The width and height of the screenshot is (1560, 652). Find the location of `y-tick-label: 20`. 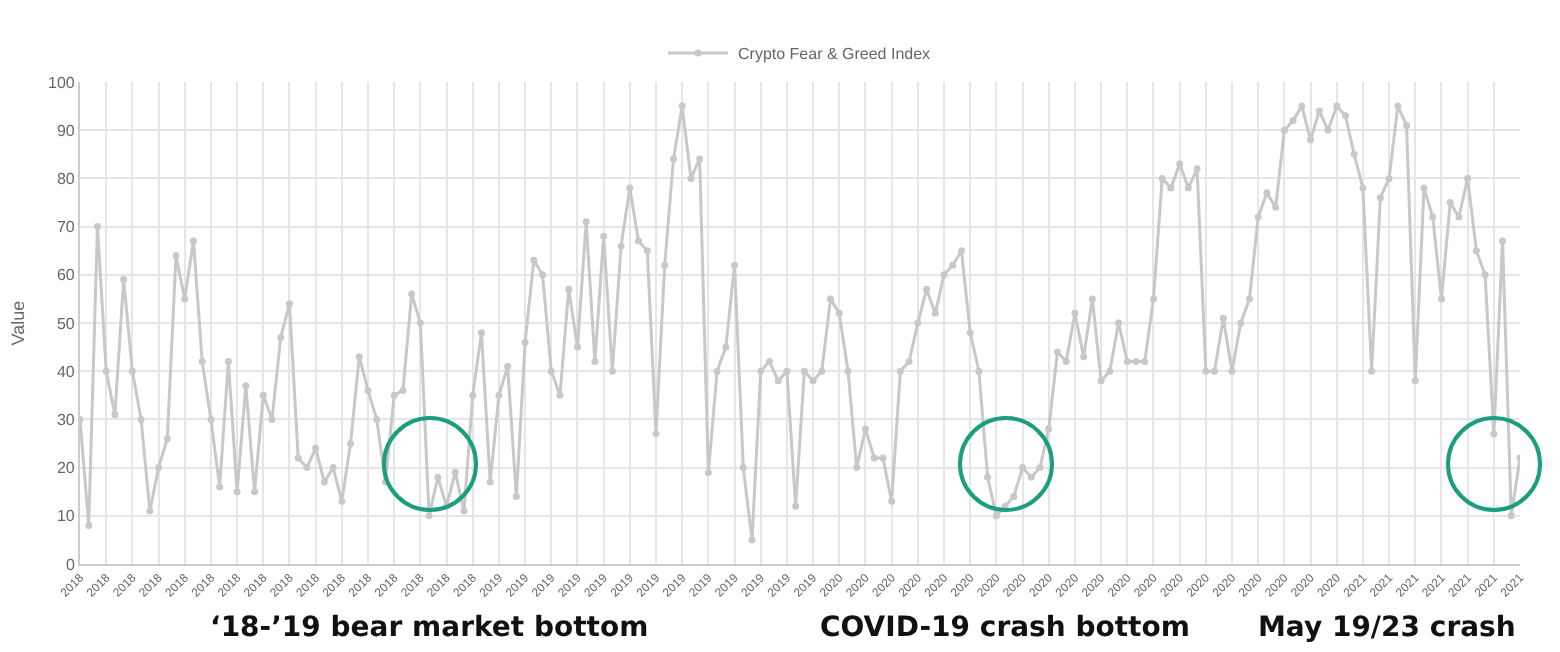

y-tick-label: 20 is located at coordinates (66, 468).